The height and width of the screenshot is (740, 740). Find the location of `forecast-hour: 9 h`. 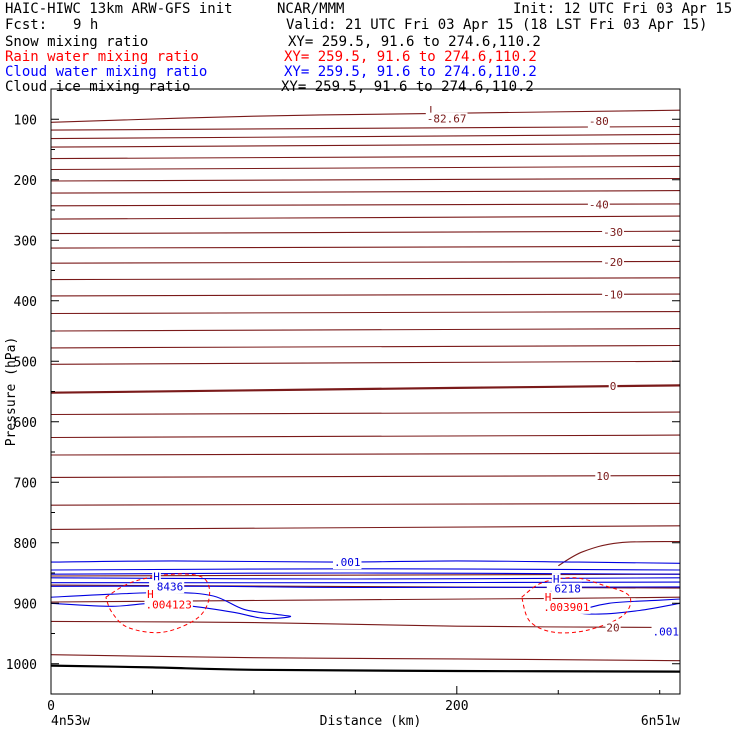

forecast-hour: 9 h is located at coordinates (86, 25).